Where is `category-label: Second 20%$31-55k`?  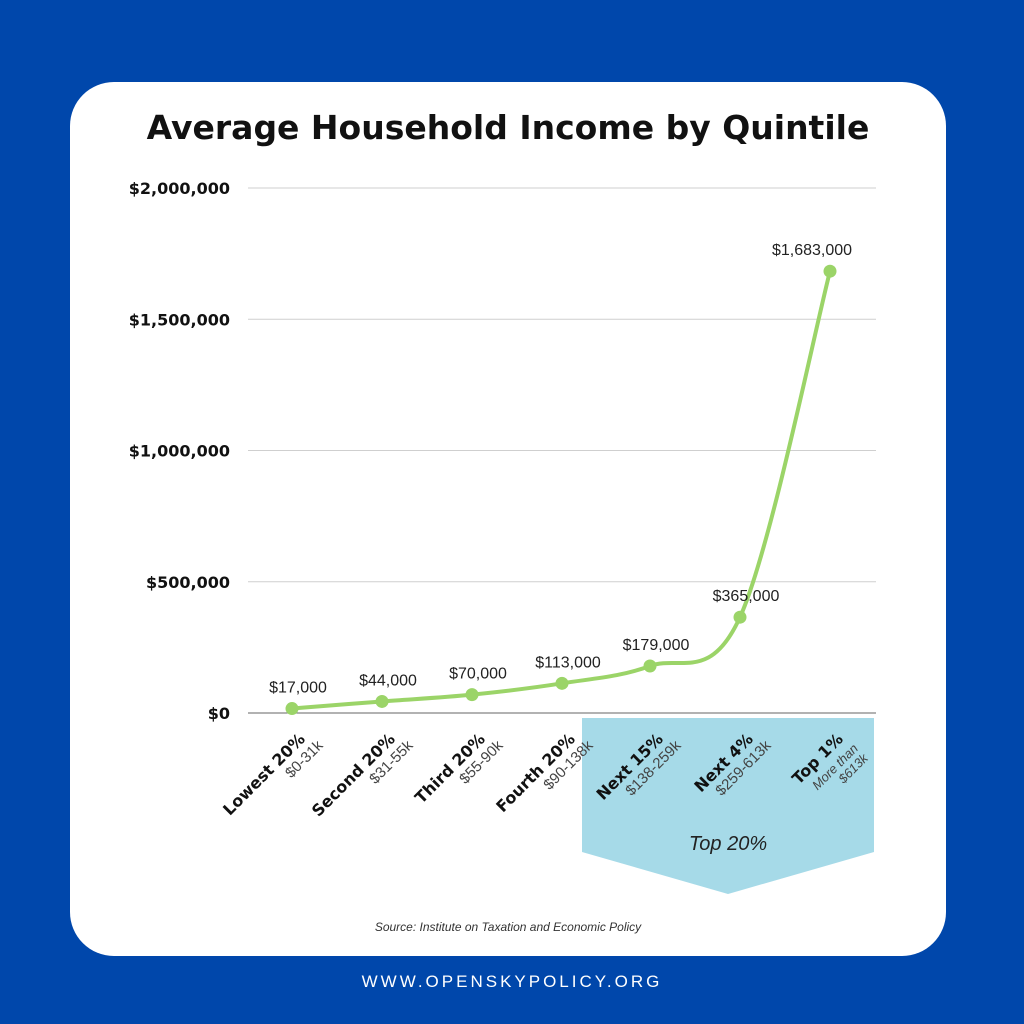 category-label: Second 20%$31-55k is located at coordinates (362, 774).